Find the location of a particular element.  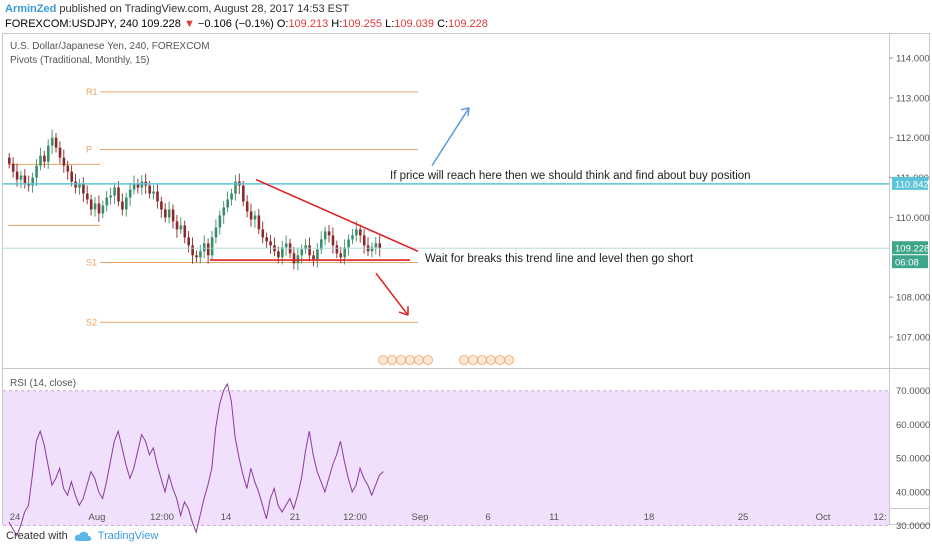

bar-countdown-label: 06:08 is located at coordinates (907, 263).